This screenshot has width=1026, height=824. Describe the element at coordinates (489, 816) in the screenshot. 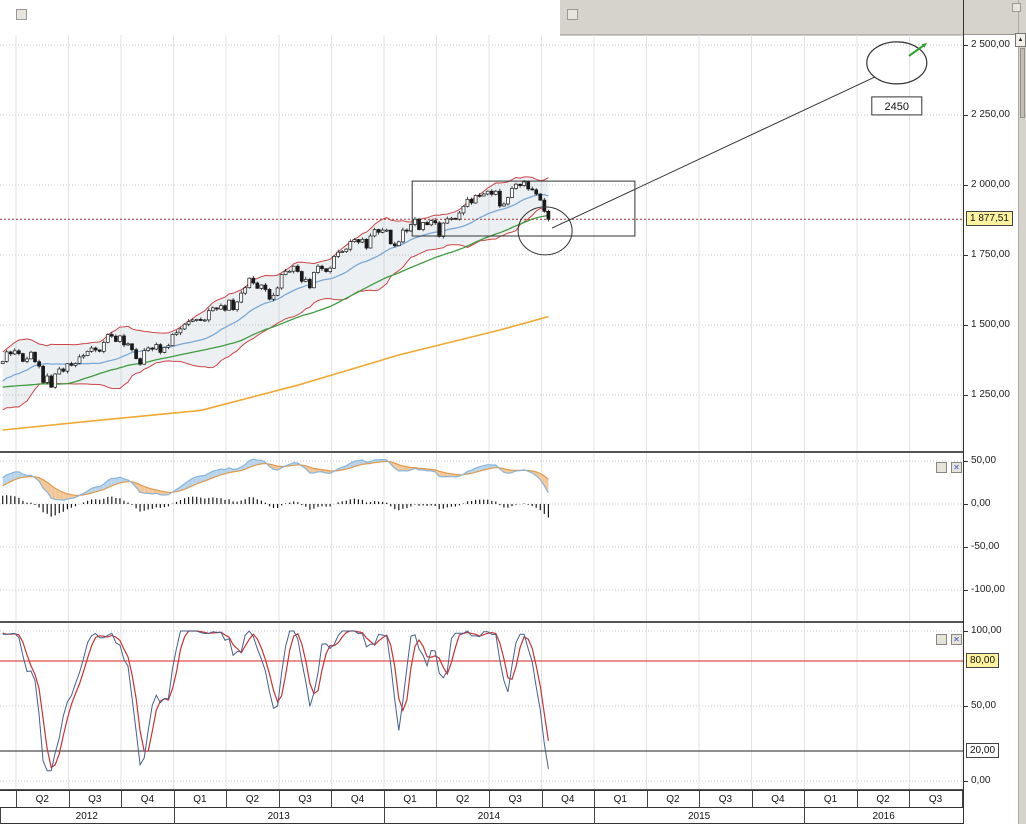

I see `year-label: 2014` at that location.